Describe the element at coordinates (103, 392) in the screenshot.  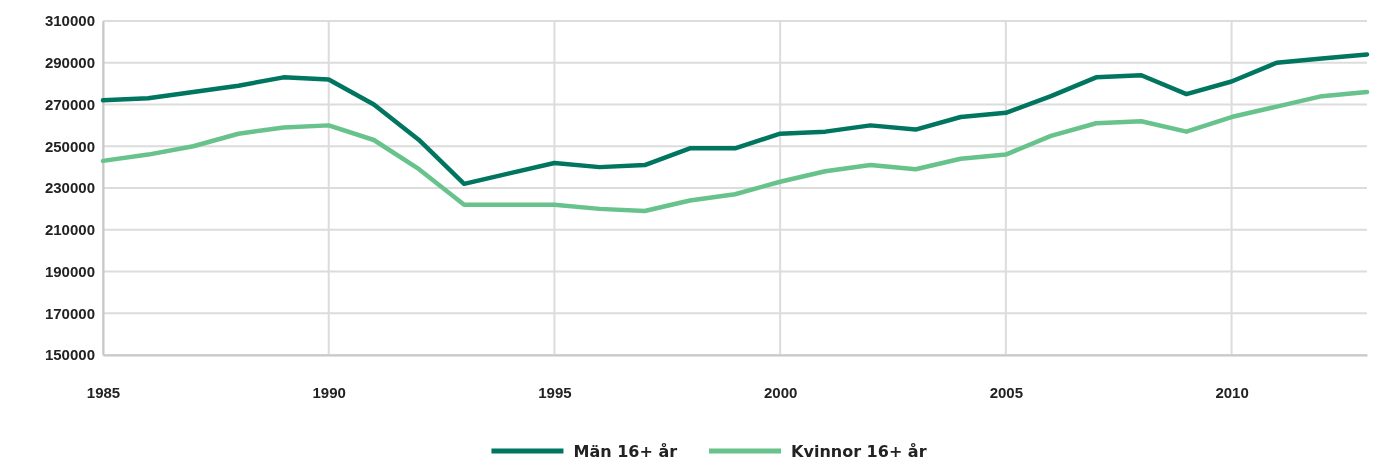
I see `x-tick-label: 1985` at that location.